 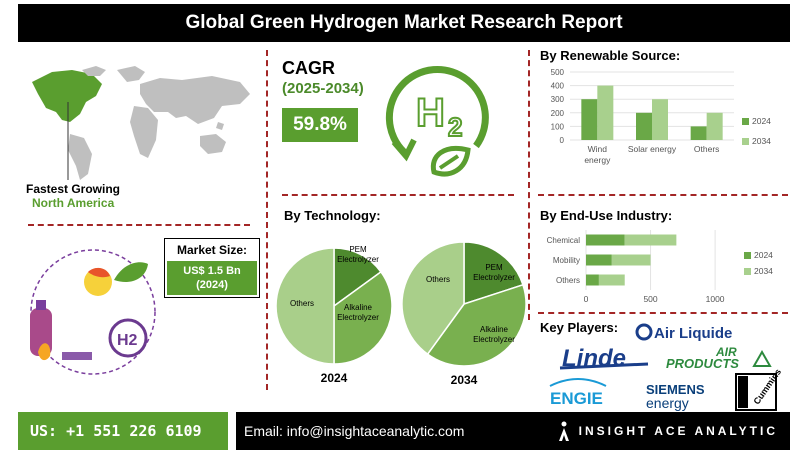 I want to click on divider-horizontal-mid, so click(x=398, y=195).